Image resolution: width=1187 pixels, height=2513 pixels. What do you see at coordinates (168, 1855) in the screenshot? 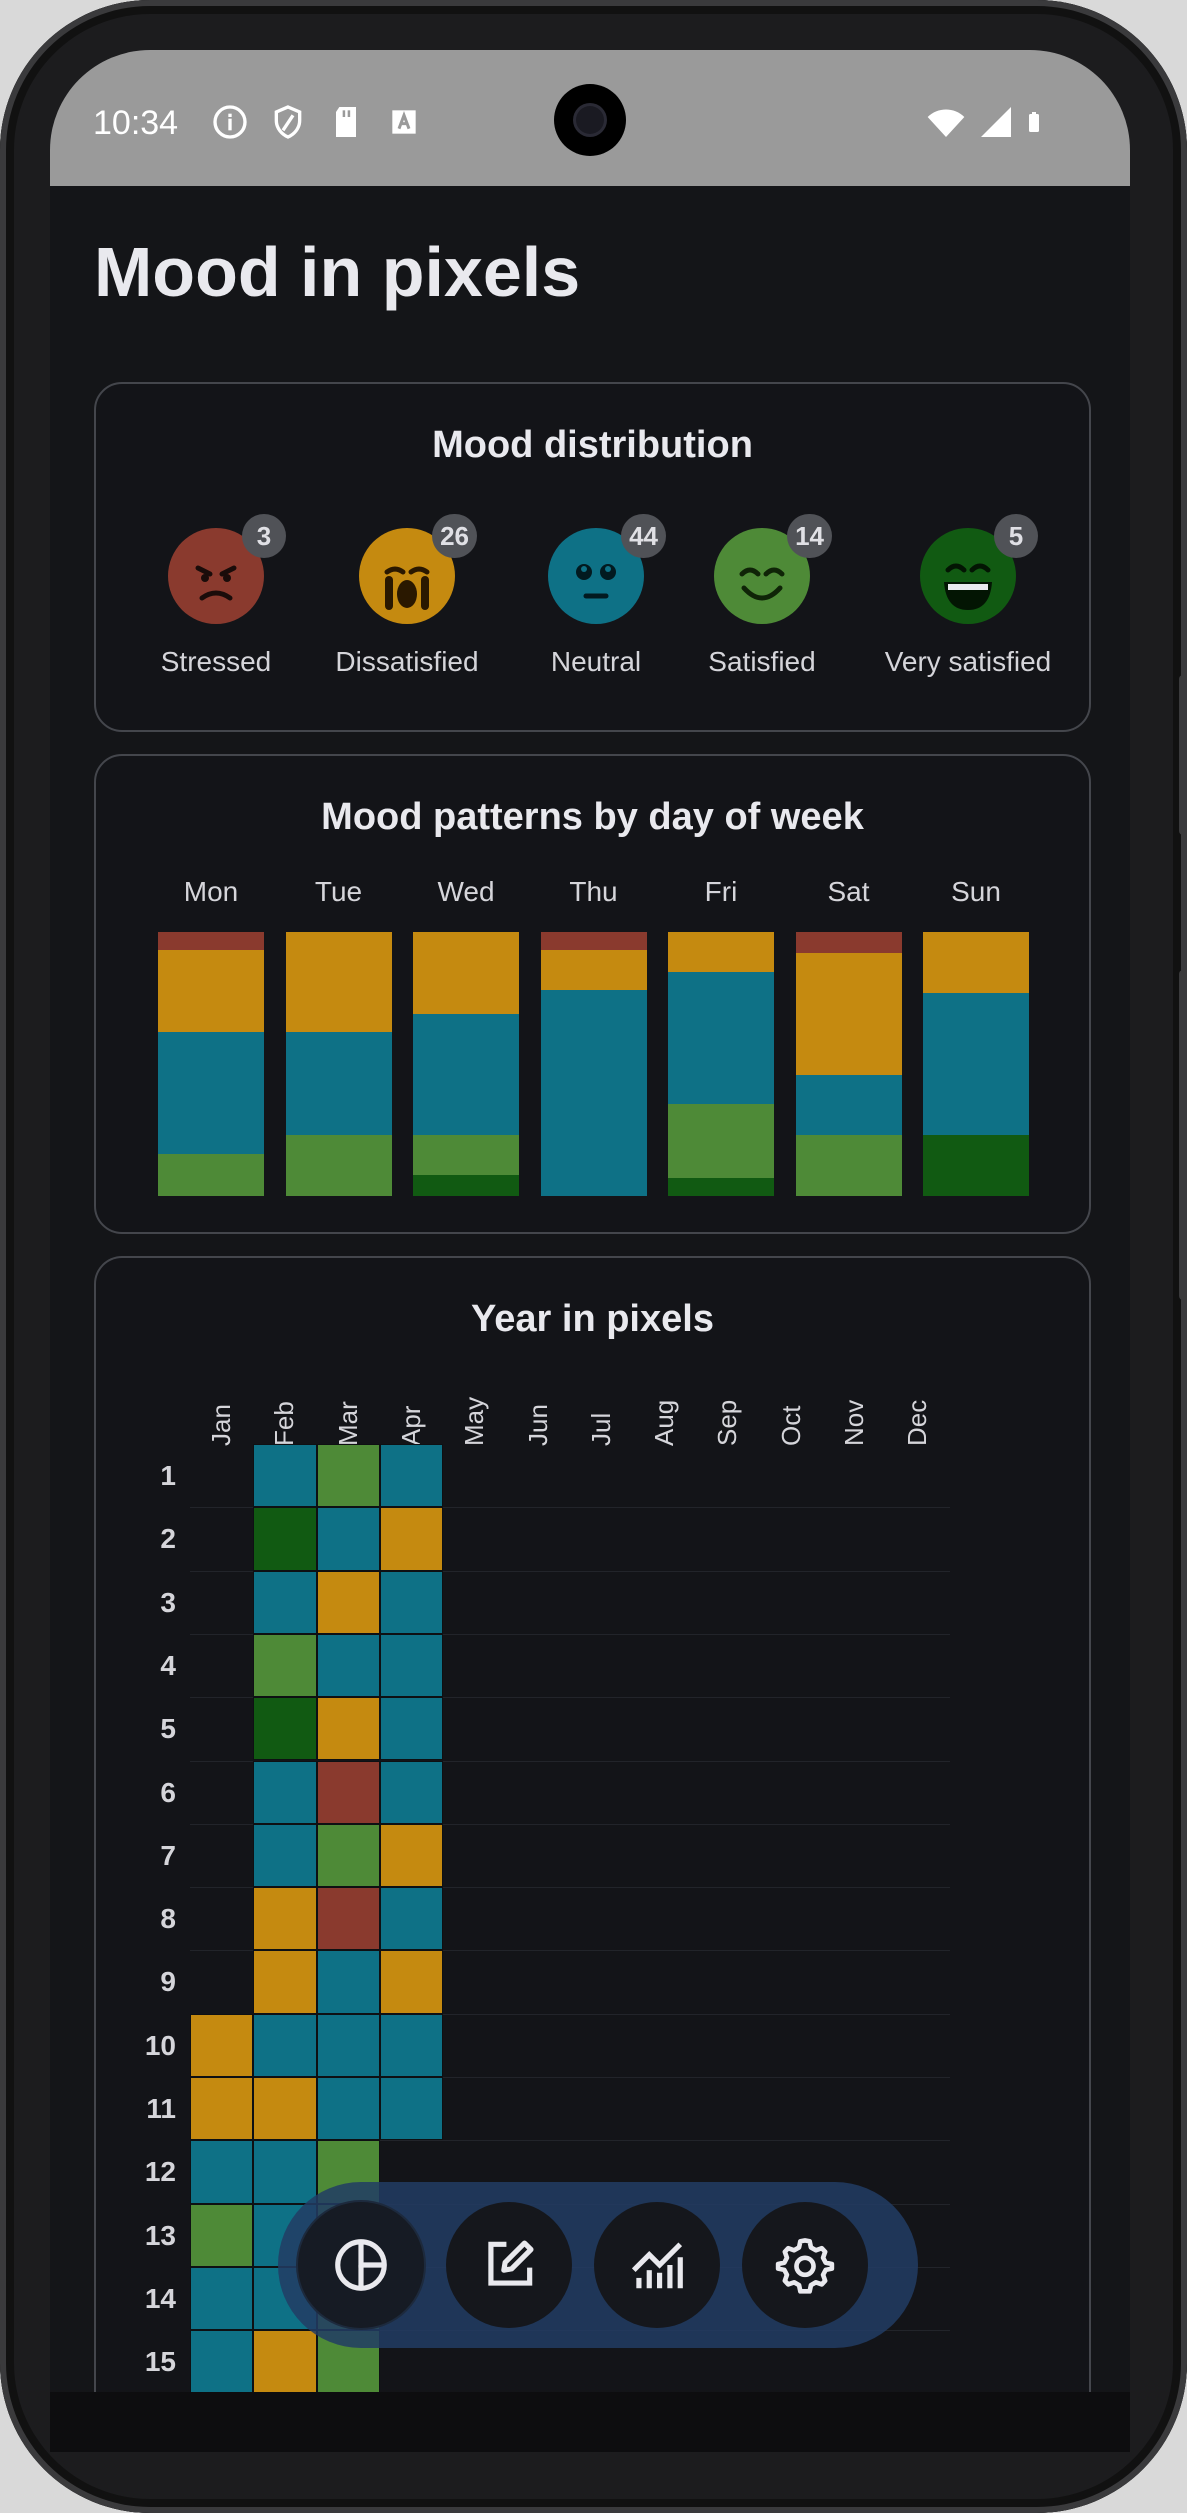
I see `day-number-7: 7` at bounding box center [168, 1855].